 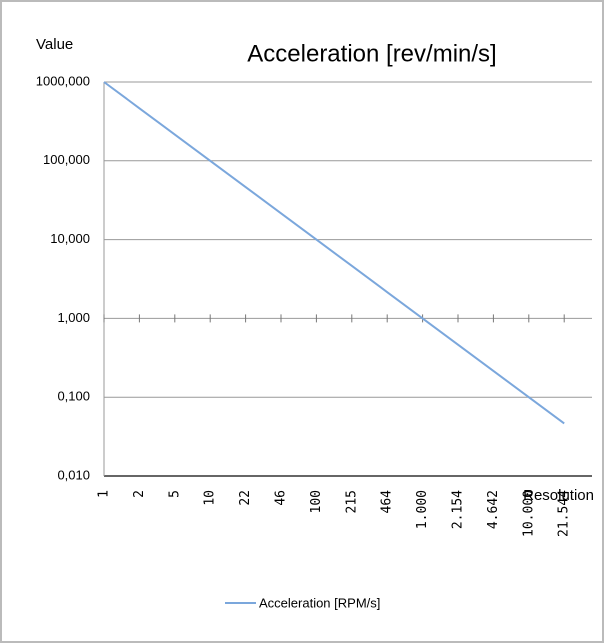 I want to click on x-tick-label: 464, so click(x=387, y=502).